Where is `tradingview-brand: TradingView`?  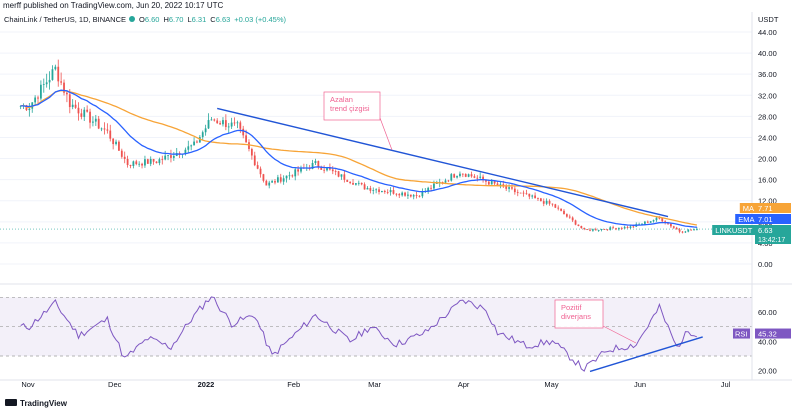
tradingview-brand: TradingView is located at coordinates (36, 403).